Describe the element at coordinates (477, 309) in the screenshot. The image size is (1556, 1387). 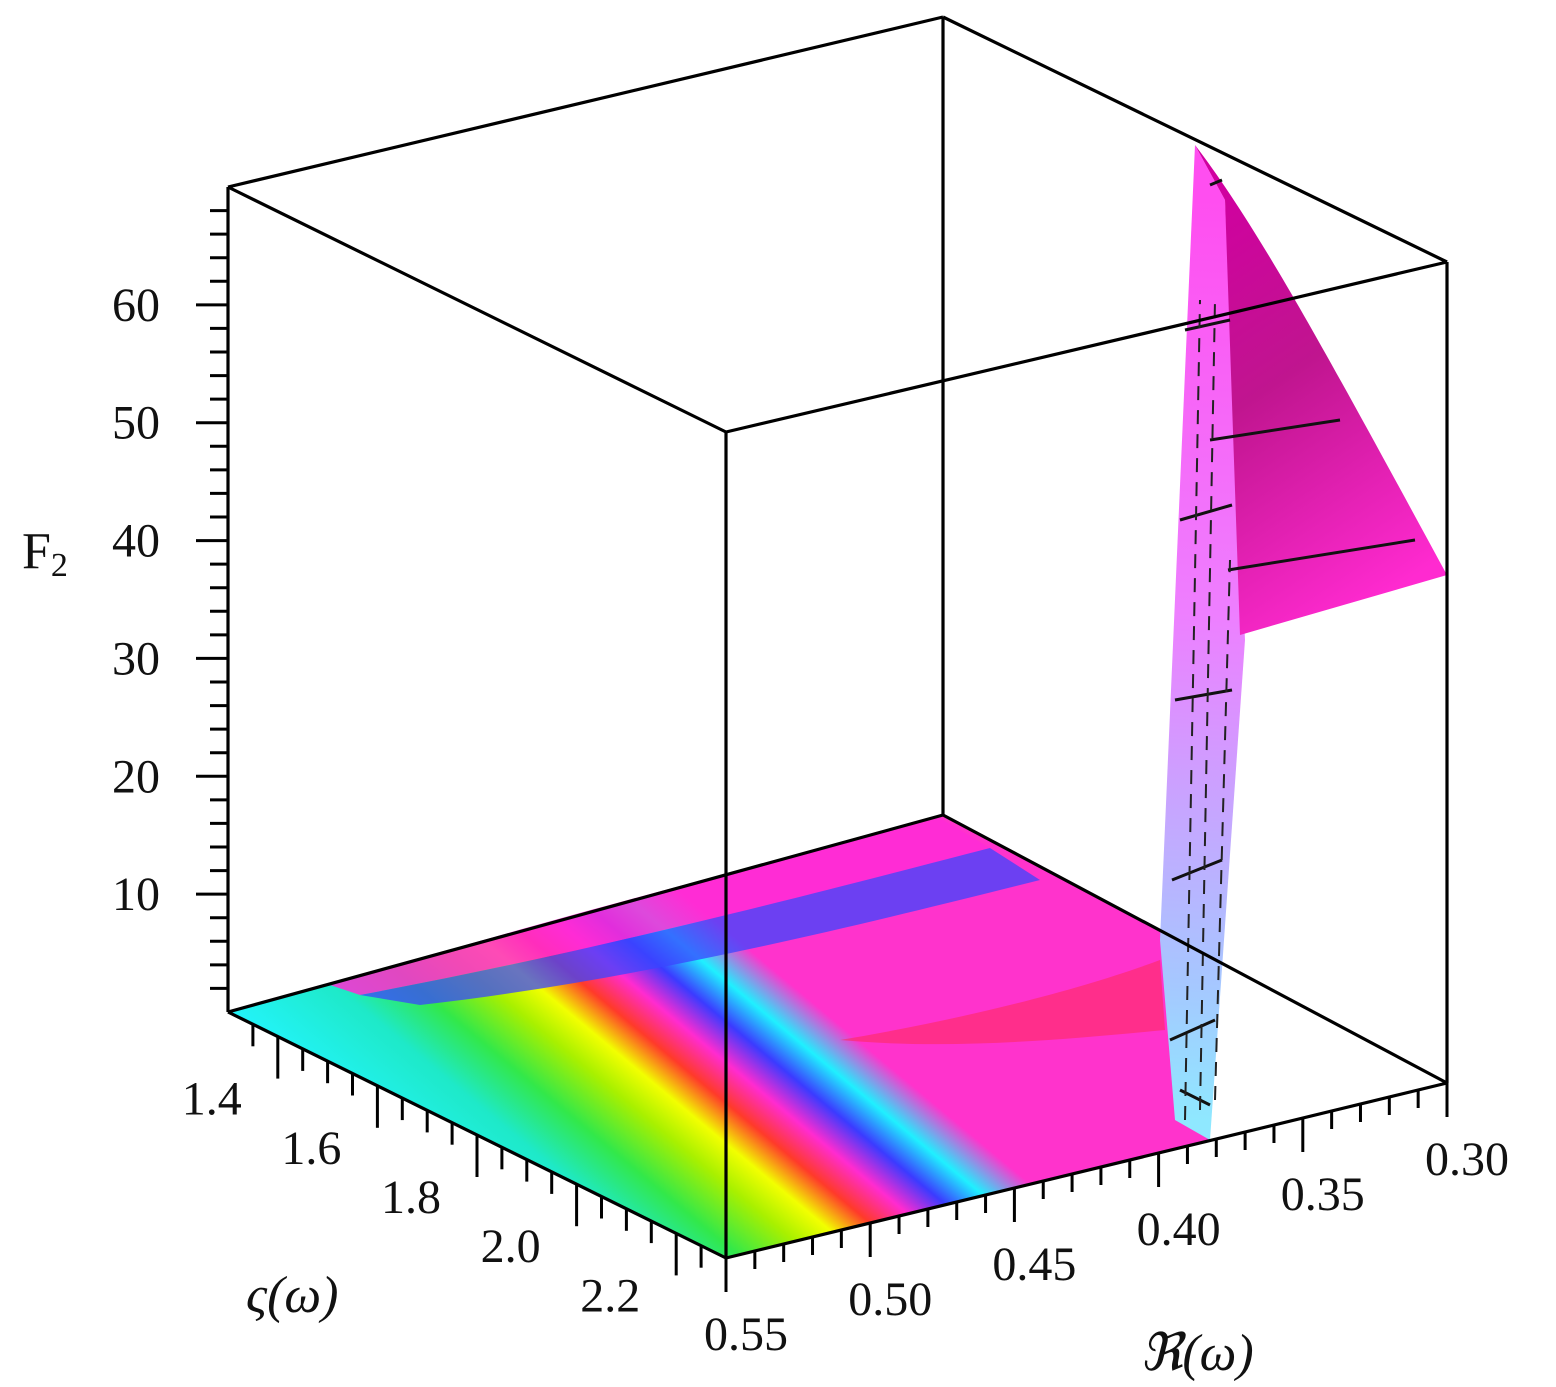
I see `box-edge-FE` at that location.